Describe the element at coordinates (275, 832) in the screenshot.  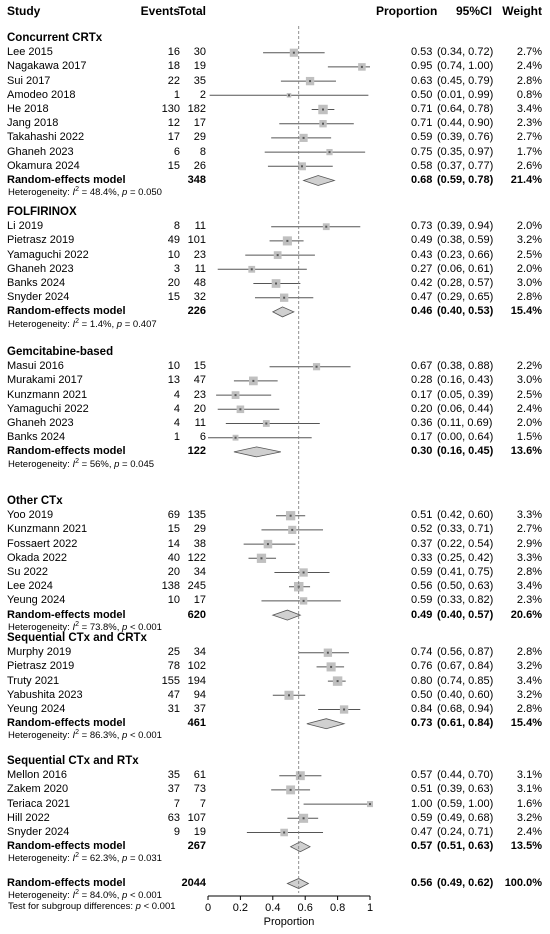
I see `study-row: Snyder 2024 9 19 0.47 (0.24, 0.71) 2.4%` at that location.